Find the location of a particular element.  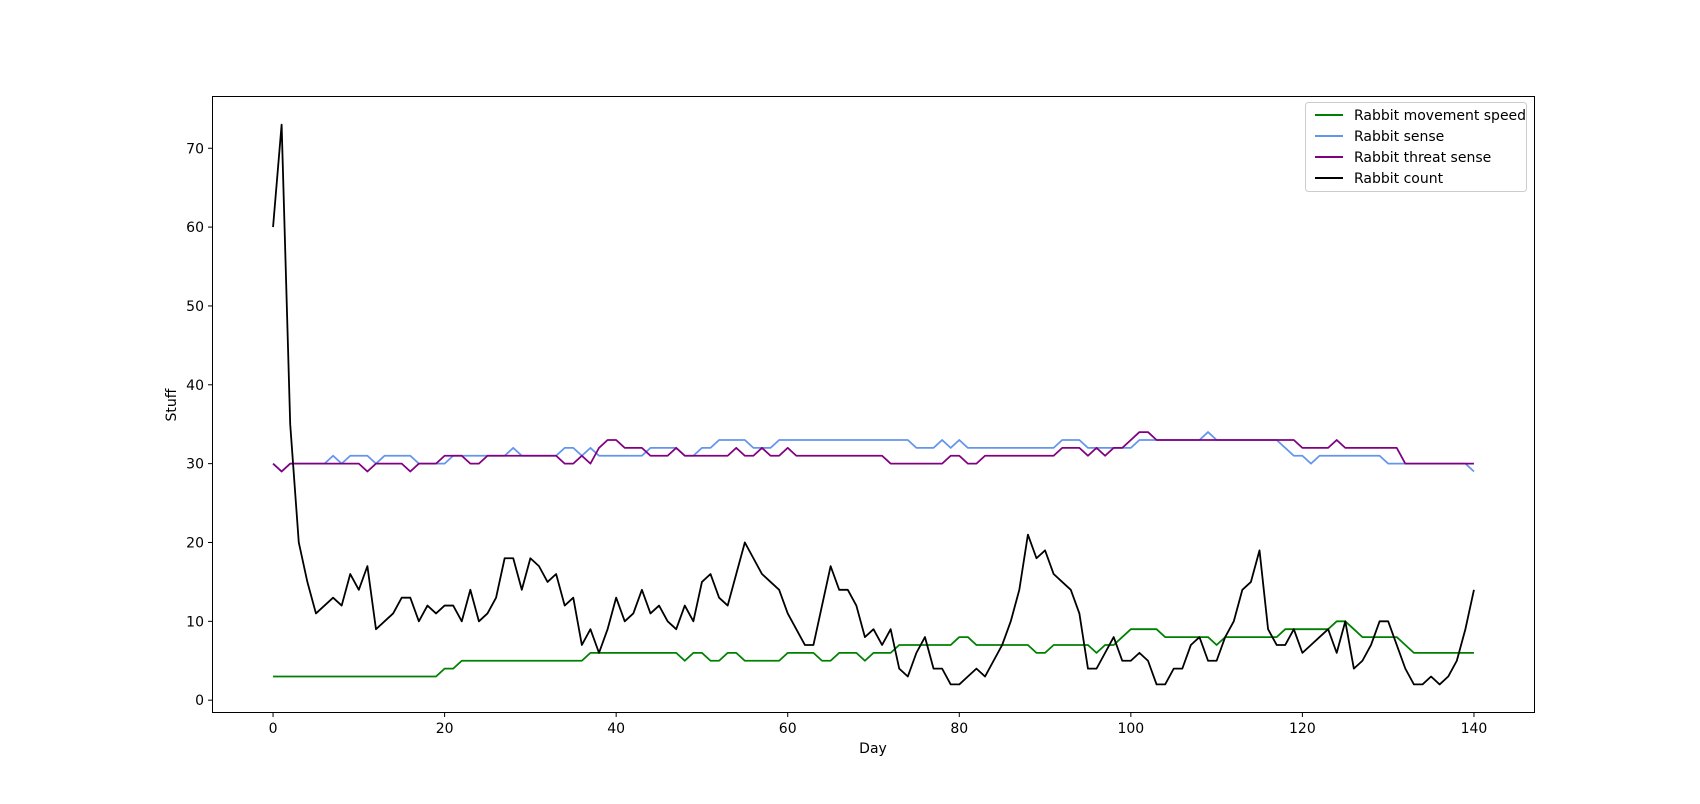

legend-label: Rabbit count is located at coordinates (1399, 179).